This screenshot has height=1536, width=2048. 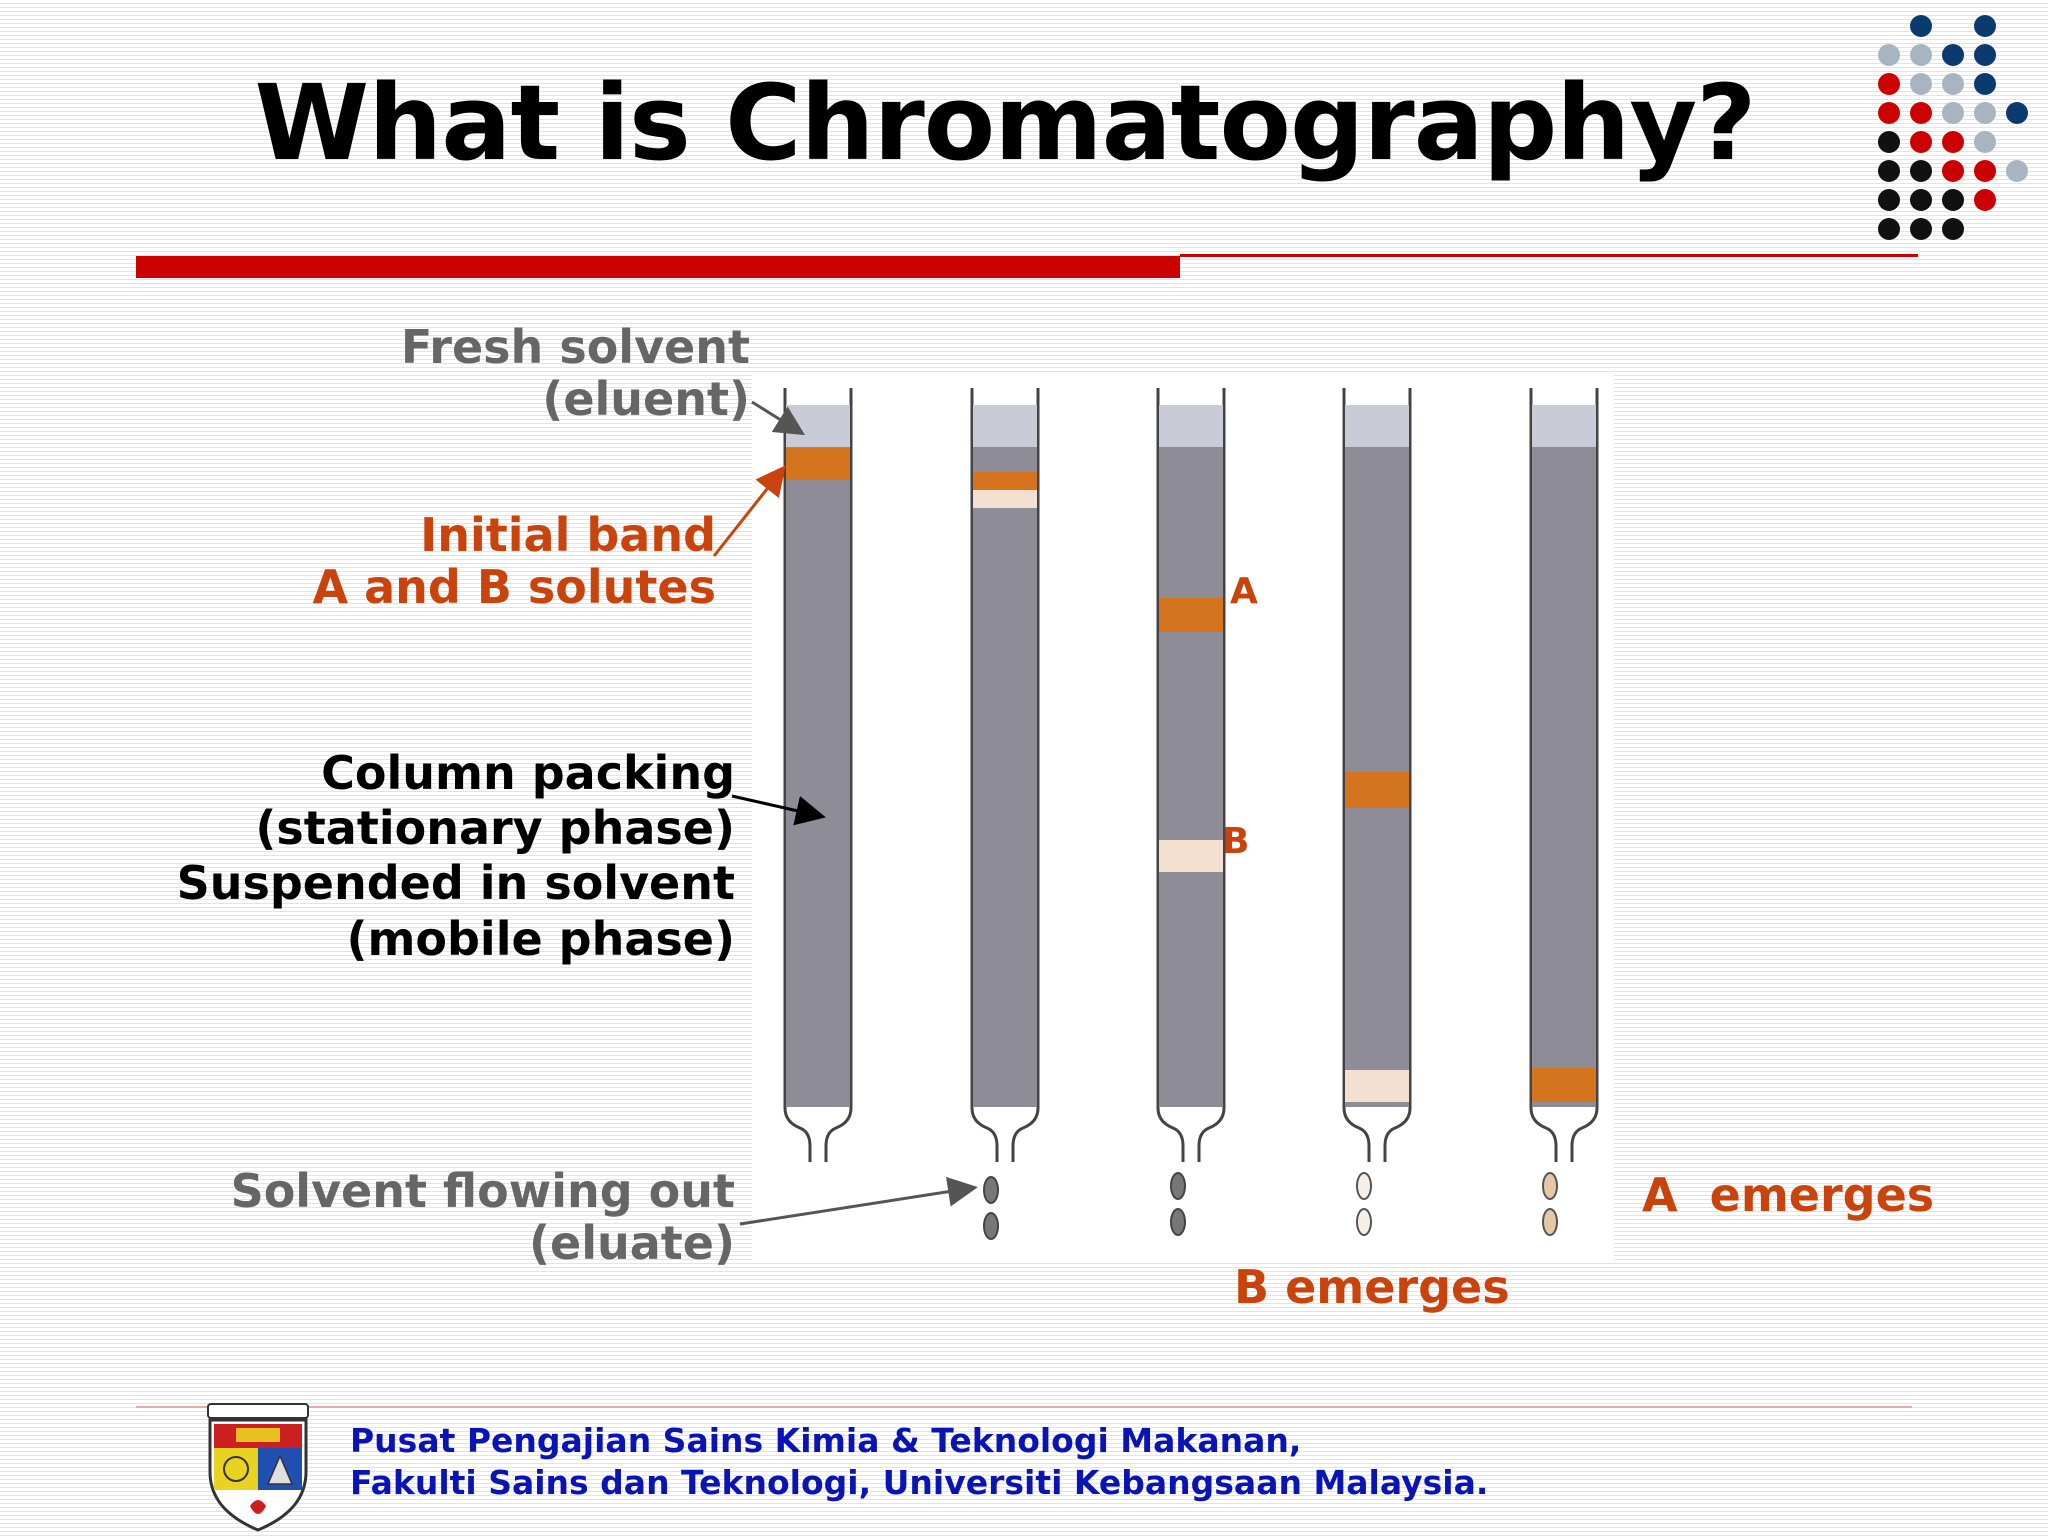 I want to click on initial-band-pointer, so click(x=749, y=511).